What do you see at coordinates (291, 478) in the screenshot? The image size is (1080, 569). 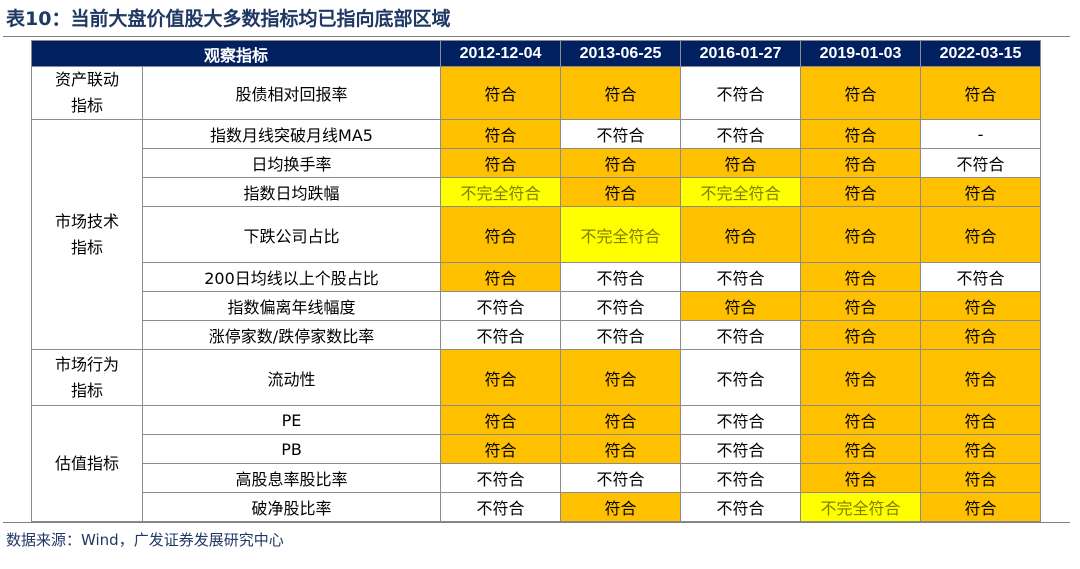 I see `indicator-name: 高股息率股比率` at bounding box center [291, 478].